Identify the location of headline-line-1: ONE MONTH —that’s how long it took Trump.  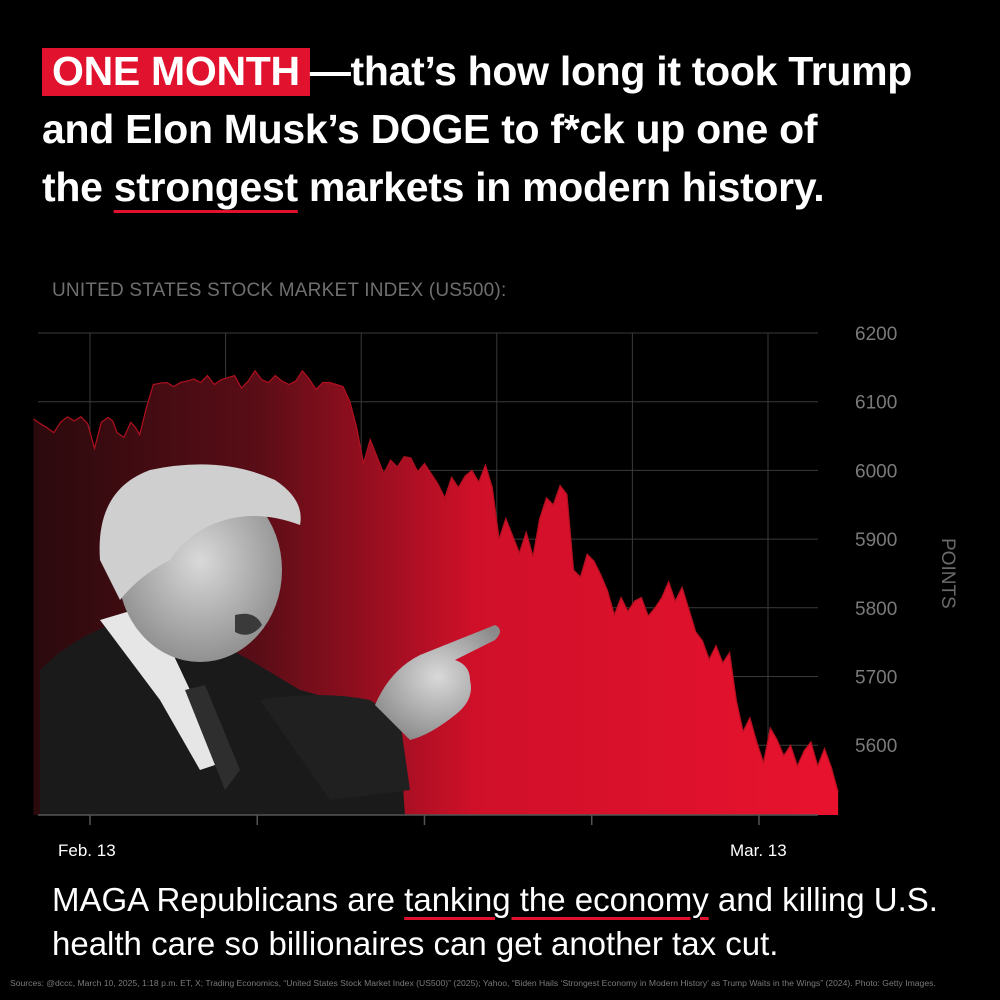
(507, 71).